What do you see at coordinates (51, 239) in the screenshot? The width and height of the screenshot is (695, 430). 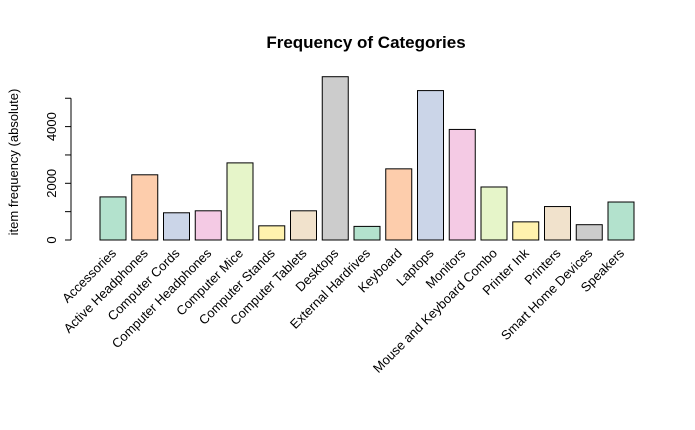 I see `y-tick-label: 0` at bounding box center [51, 239].